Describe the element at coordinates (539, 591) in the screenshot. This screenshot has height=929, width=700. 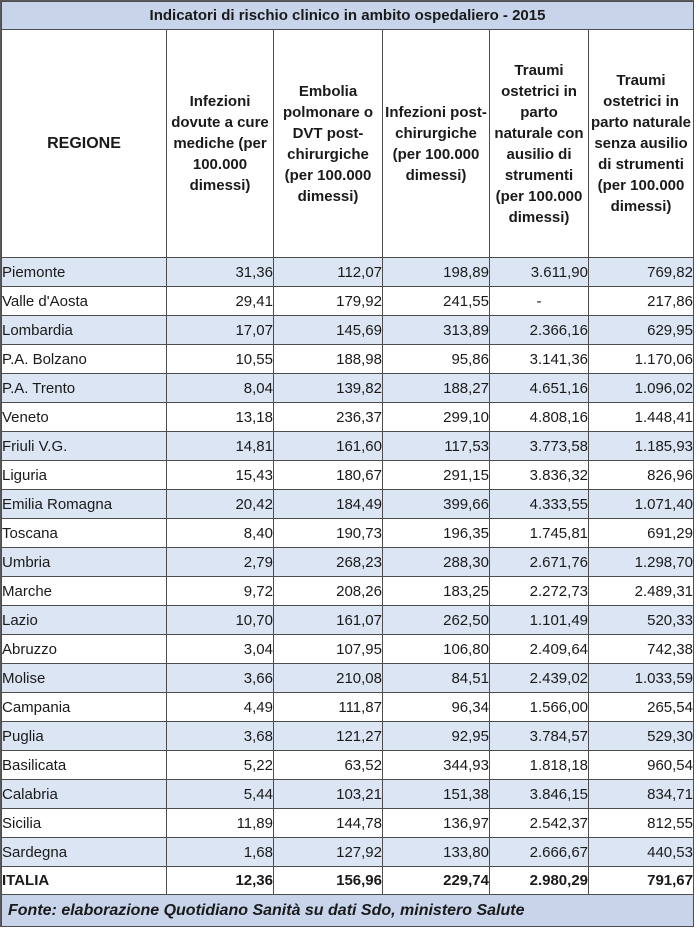
I see `cell-c4: 2.272,73` at that location.